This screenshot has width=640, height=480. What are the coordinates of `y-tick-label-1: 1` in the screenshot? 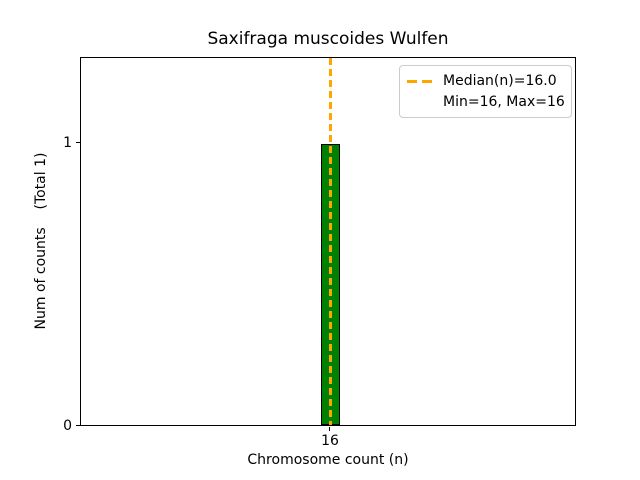 It's located at (67, 143).